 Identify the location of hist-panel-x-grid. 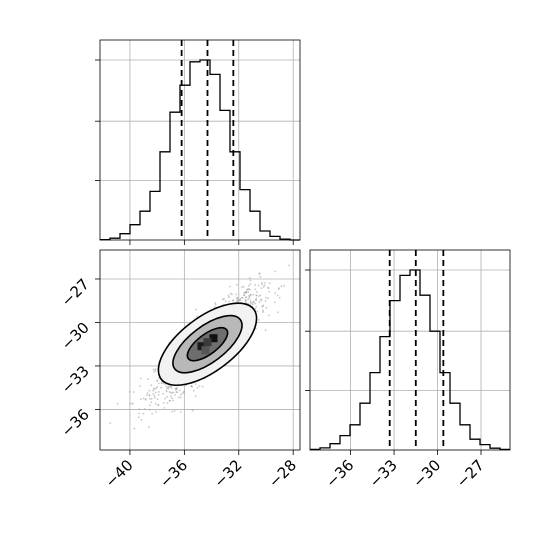
(200, 140).